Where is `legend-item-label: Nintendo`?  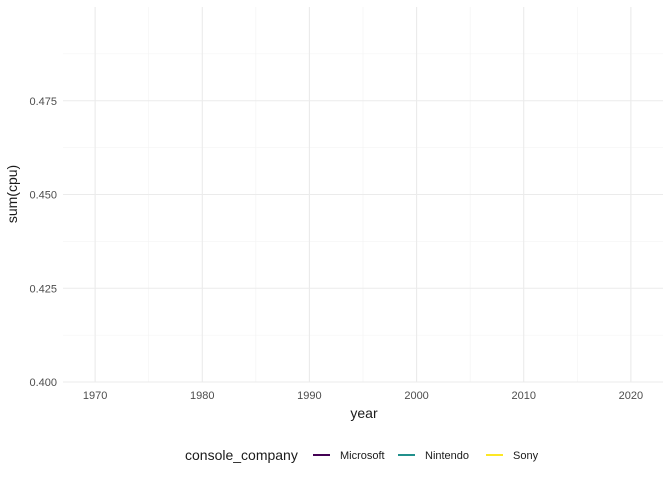
legend-item-label: Nintendo is located at coordinates (447, 456).